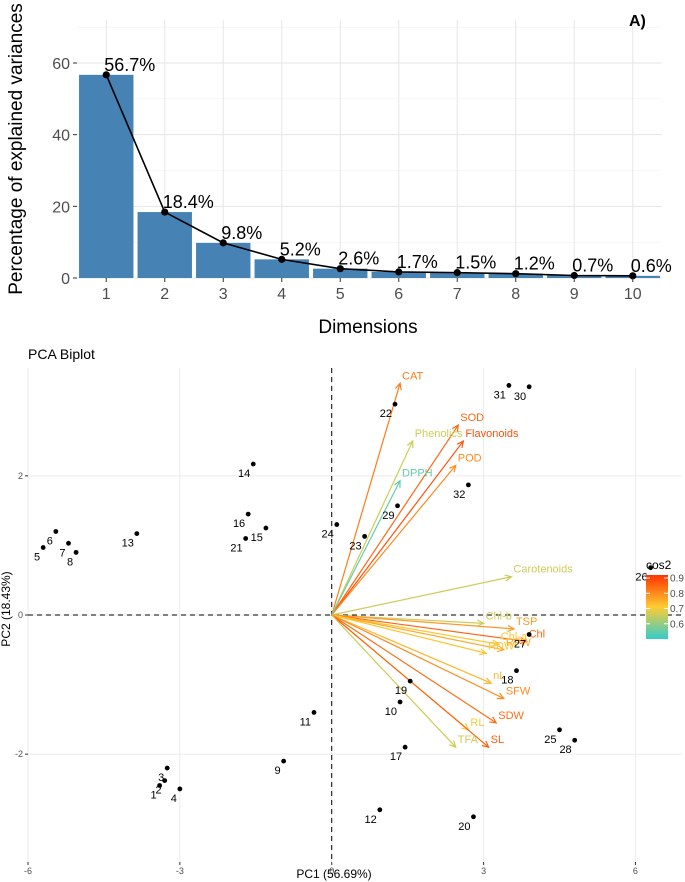 The width and height of the screenshot is (685, 882). What do you see at coordinates (367, 327) in the screenshot?
I see `scree-x-axis-label: Dimensions` at bounding box center [367, 327].